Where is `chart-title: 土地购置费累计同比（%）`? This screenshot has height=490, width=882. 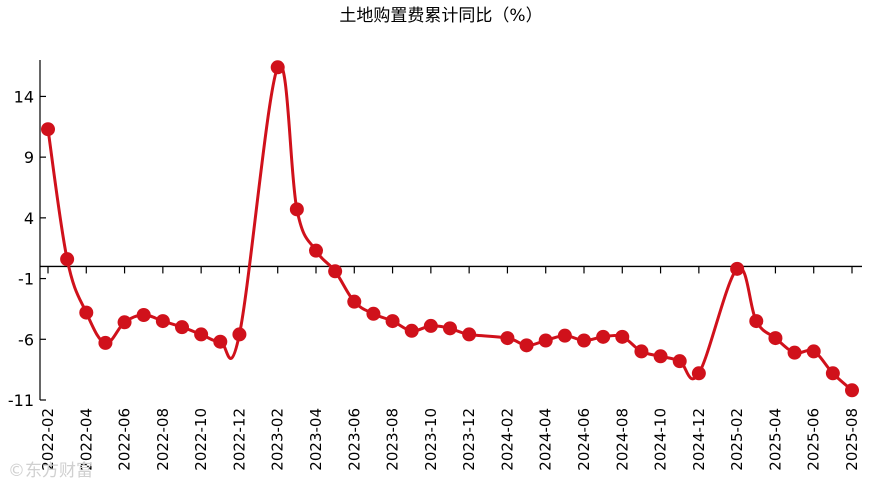
chart-title: 土地购置费累计同比（%） is located at coordinates (440, 16).